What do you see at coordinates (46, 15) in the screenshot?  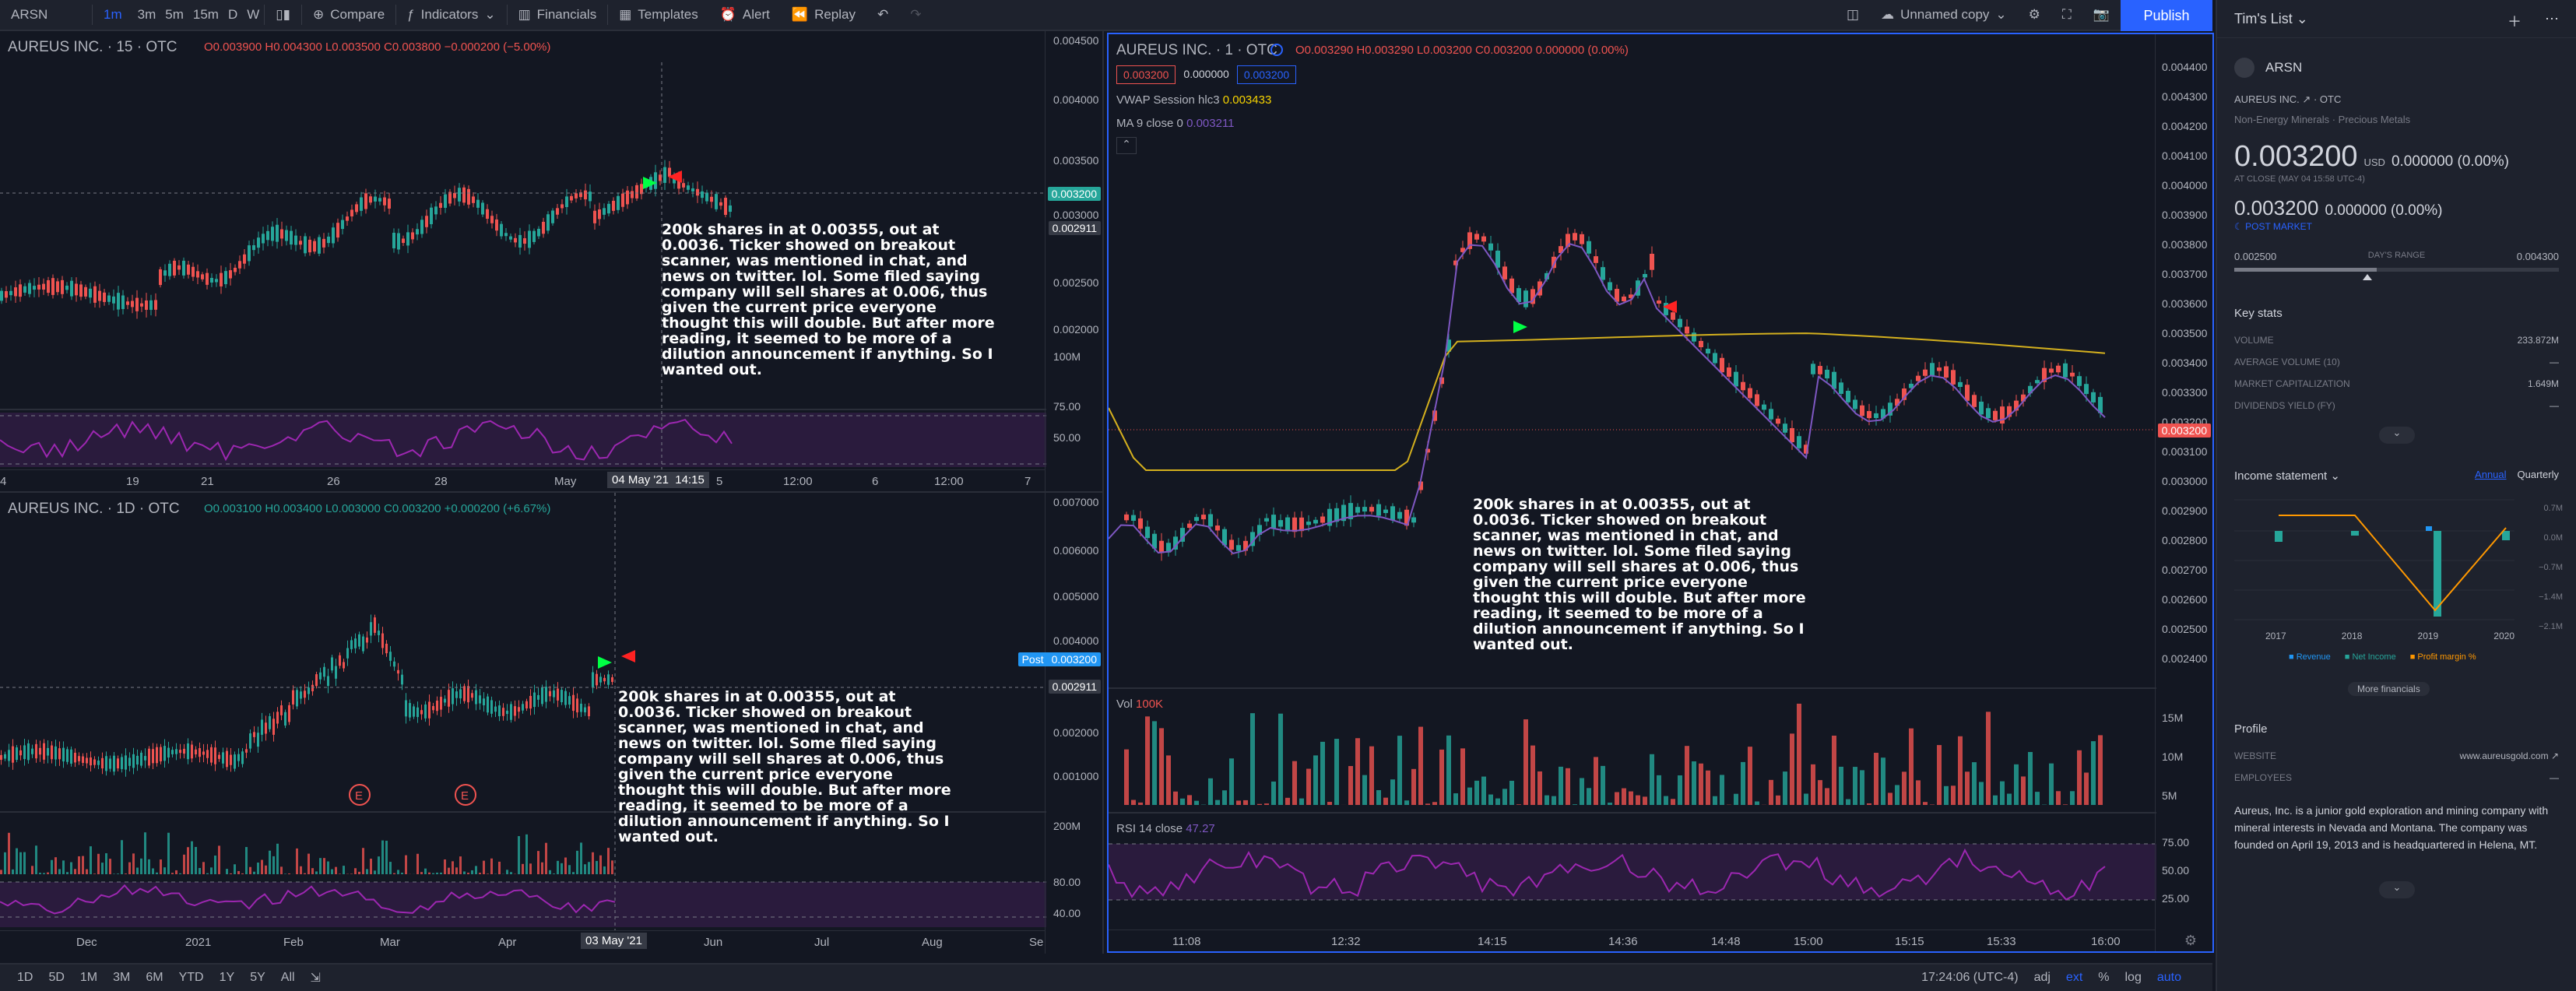 I see `symbol-search: ARSN` at bounding box center [46, 15].